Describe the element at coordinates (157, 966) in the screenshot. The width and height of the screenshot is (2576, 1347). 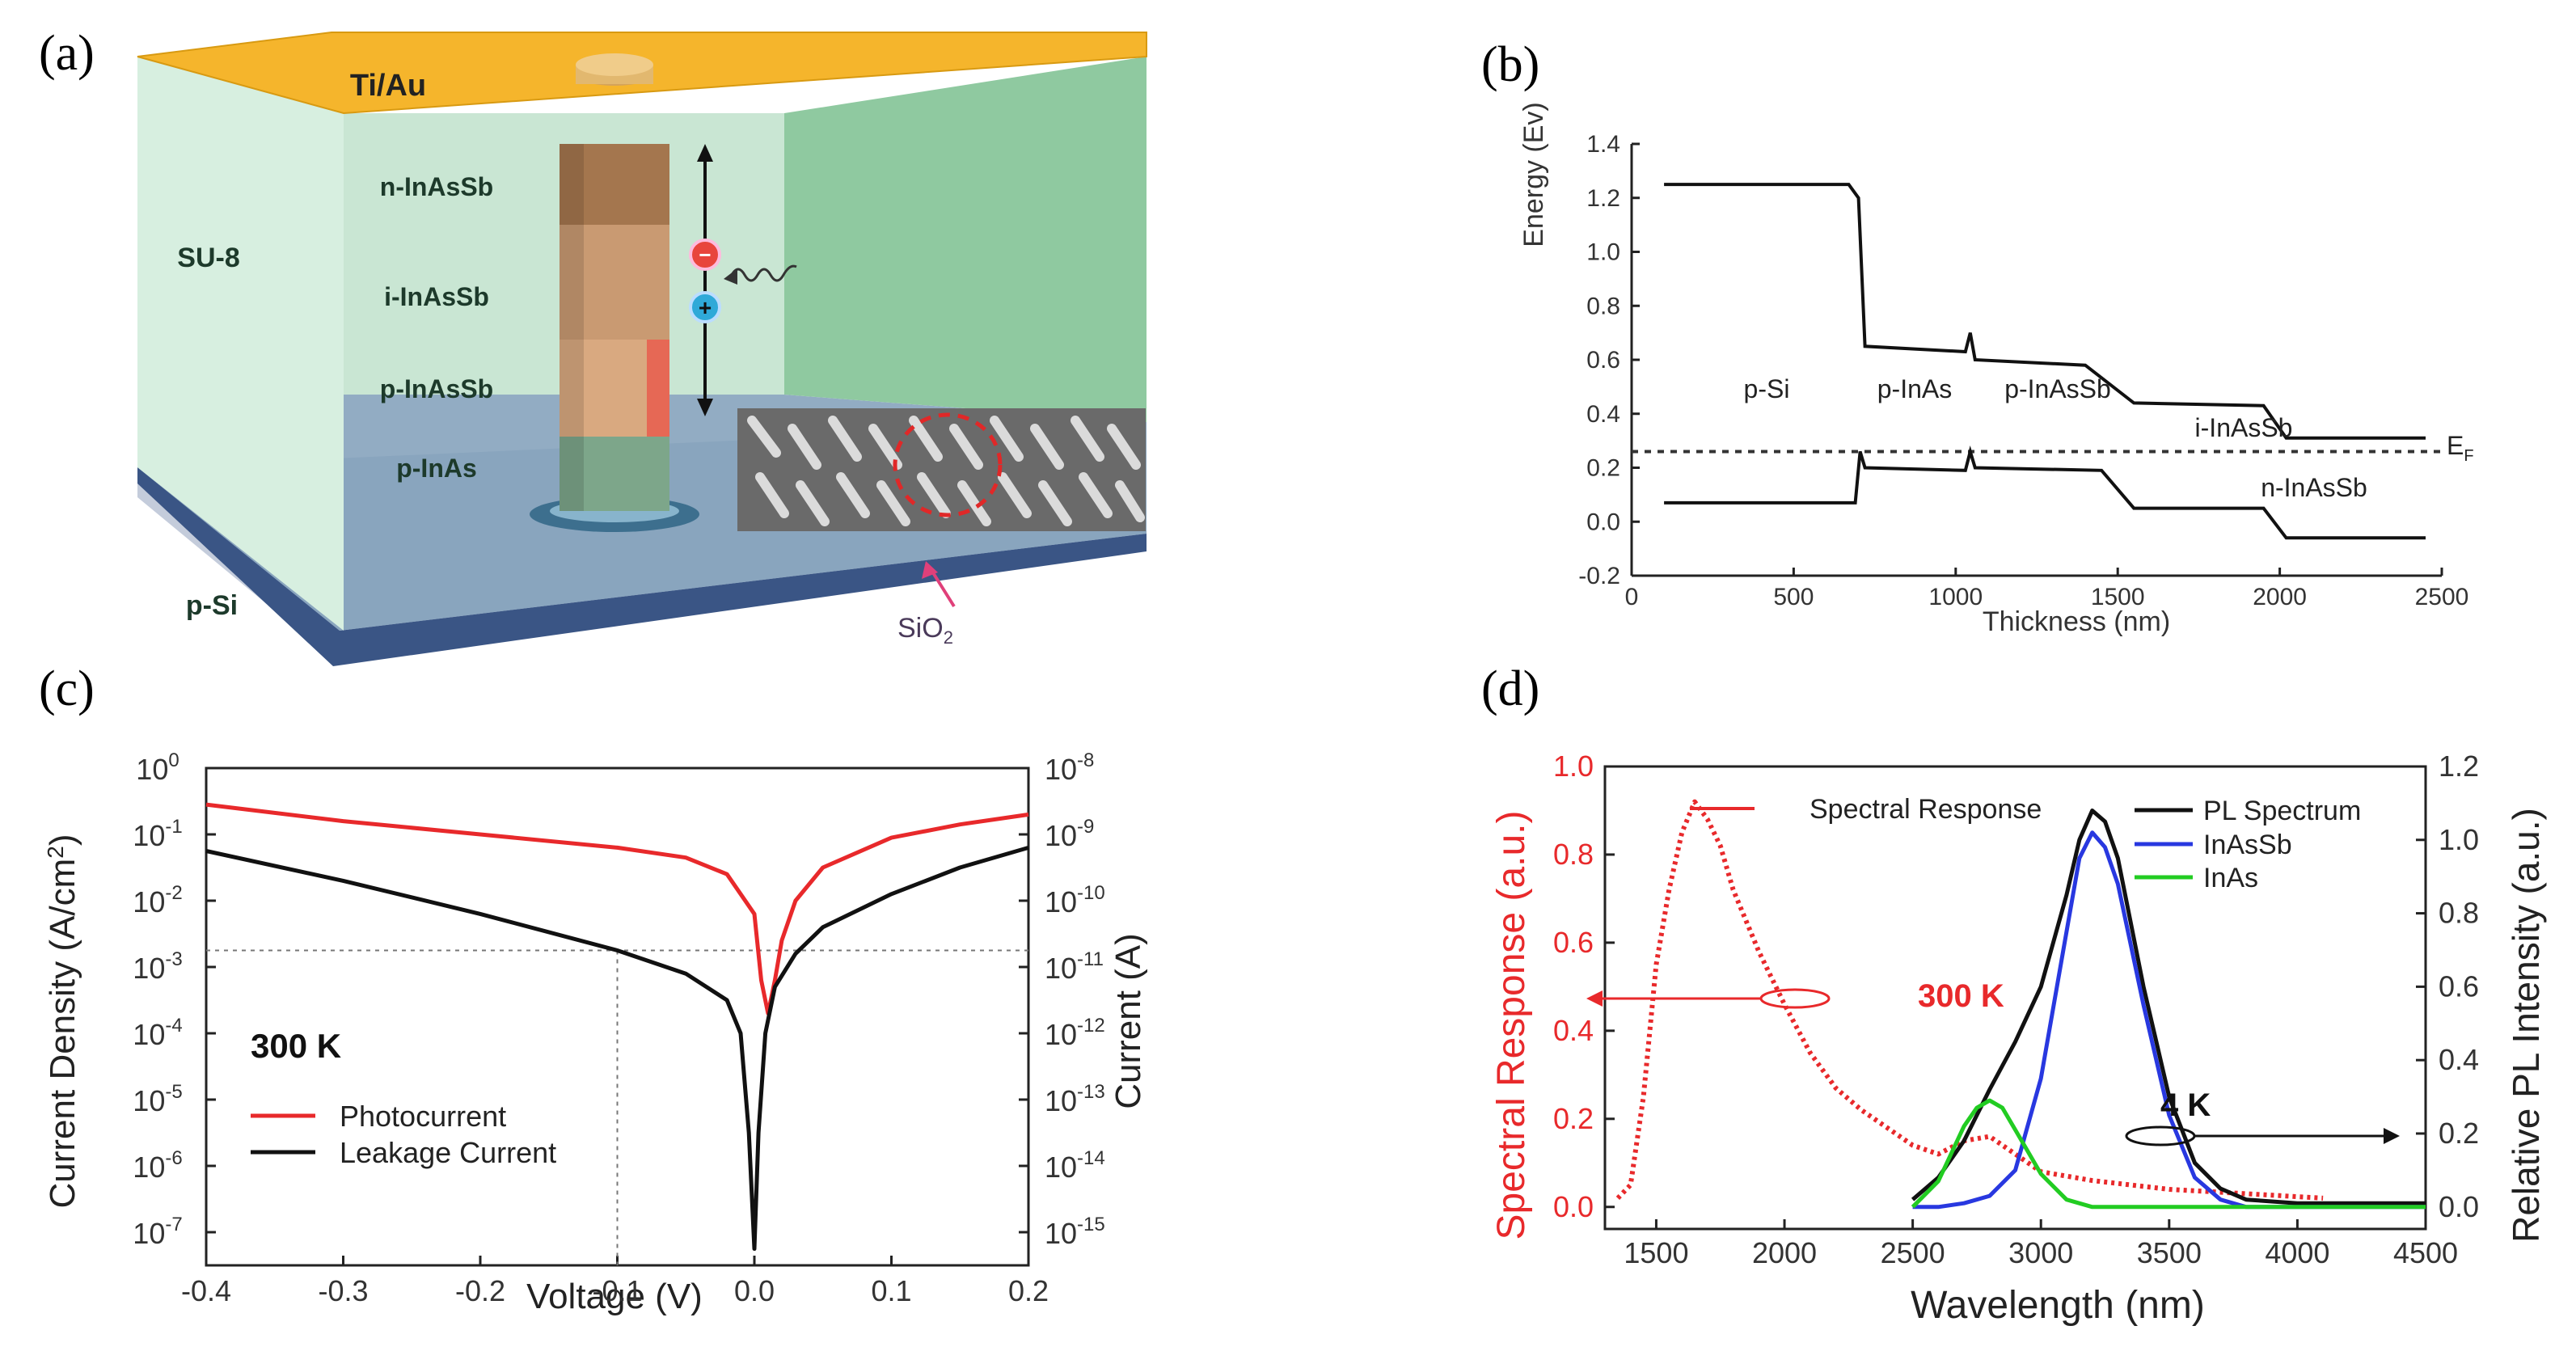
I see `c-ytick-label: 10⁻³` at that location.